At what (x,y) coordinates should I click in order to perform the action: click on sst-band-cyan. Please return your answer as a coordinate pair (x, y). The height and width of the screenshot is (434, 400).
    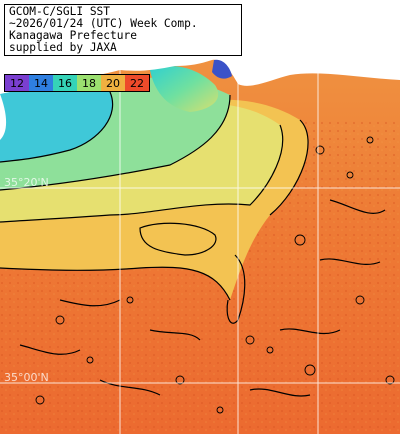
    Looking at the image, I should click on (56, 125).